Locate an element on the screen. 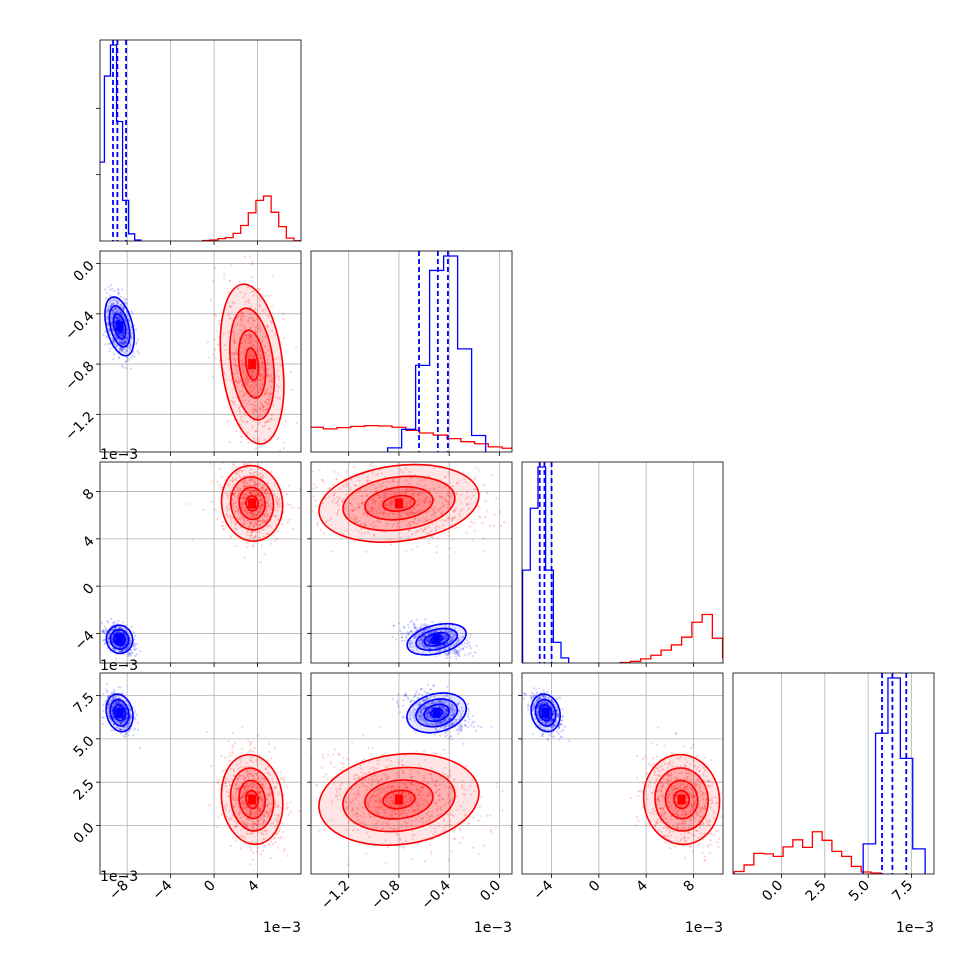  peak-3-0-blue is located at coordinates (119, 712).